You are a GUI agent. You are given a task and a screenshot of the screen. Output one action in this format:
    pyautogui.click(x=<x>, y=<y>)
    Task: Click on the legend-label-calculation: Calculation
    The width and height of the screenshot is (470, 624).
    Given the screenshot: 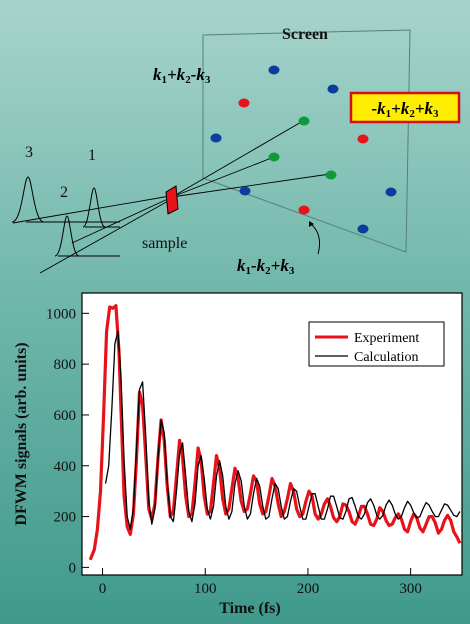 What is the action you would take?
    pyautogui.click(x=386, y=357)
    